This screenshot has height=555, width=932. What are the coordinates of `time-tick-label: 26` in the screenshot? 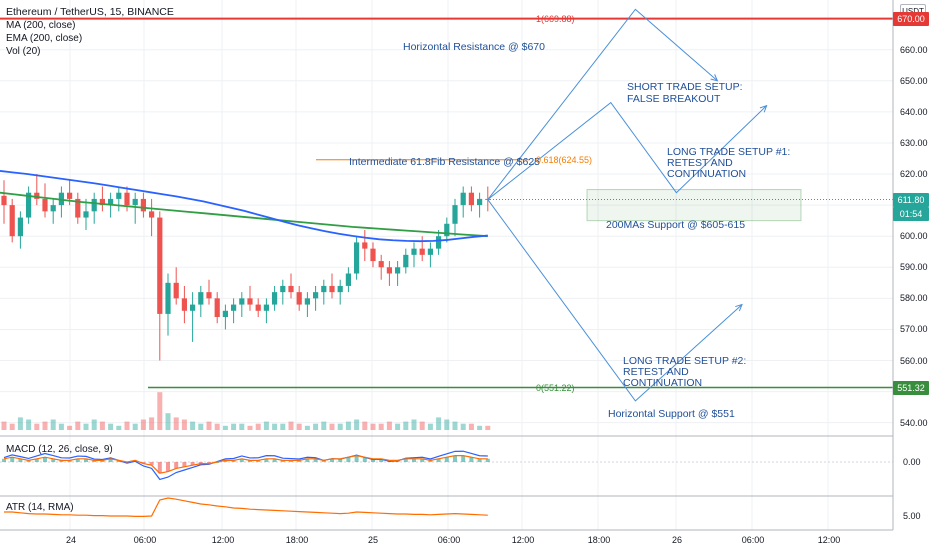 It's located at (676, 540).